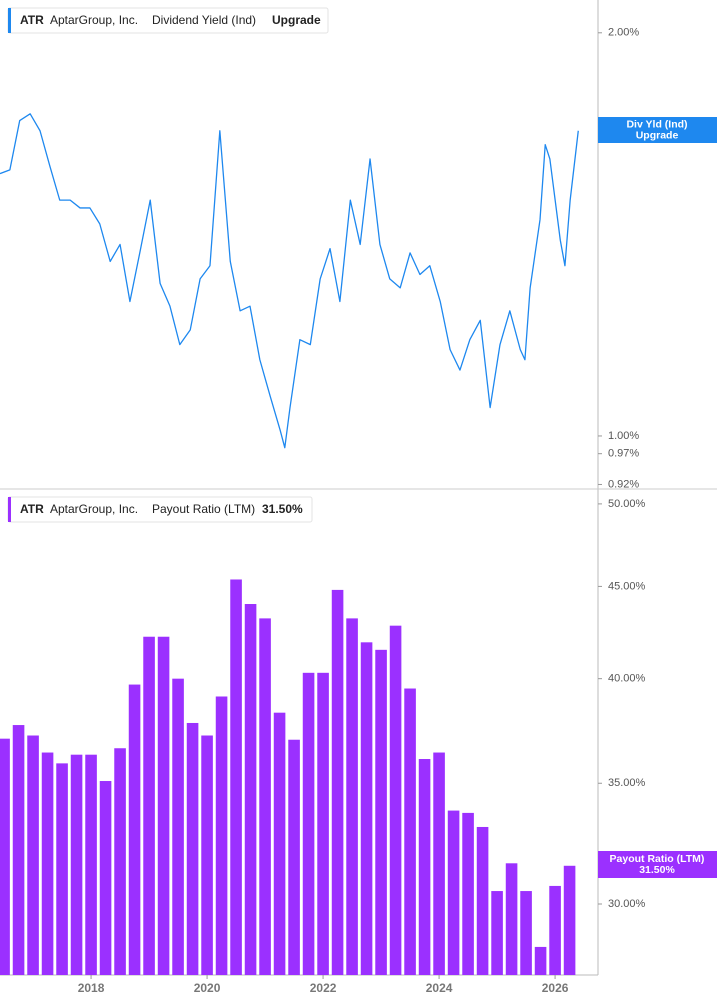 This screenshot has width=717, height=1005. Describe the element at coordinates (91, 988) in the screenshot. I see `x-tick-label: 2018` at that location.